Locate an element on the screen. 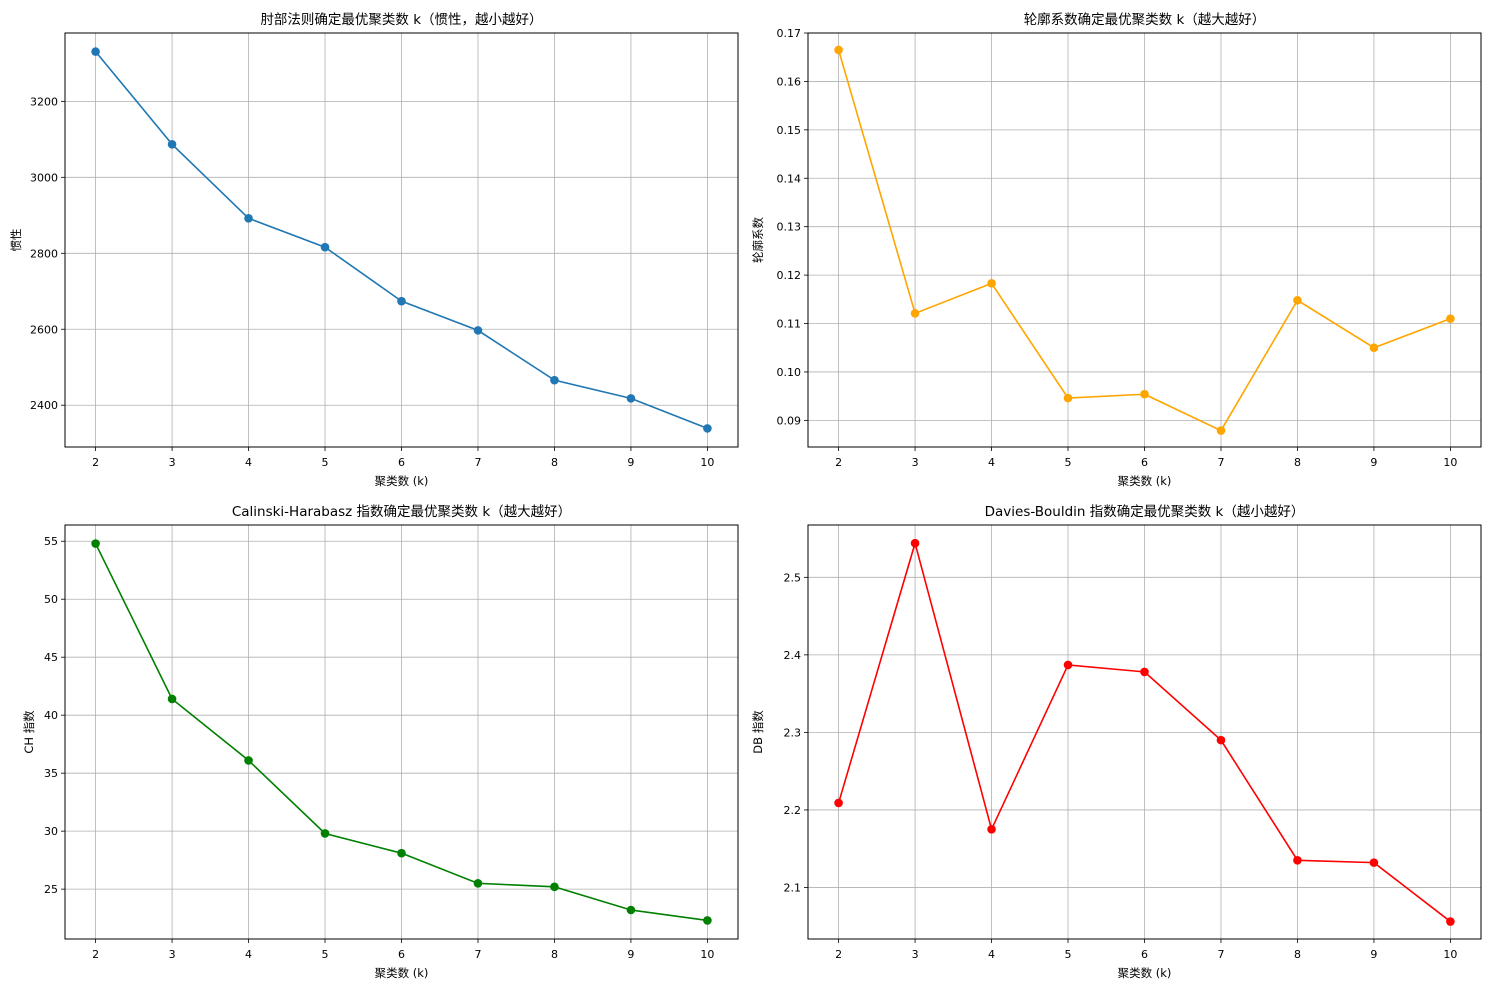  y-tick-label: 40 is located at coordinates (51, 715).